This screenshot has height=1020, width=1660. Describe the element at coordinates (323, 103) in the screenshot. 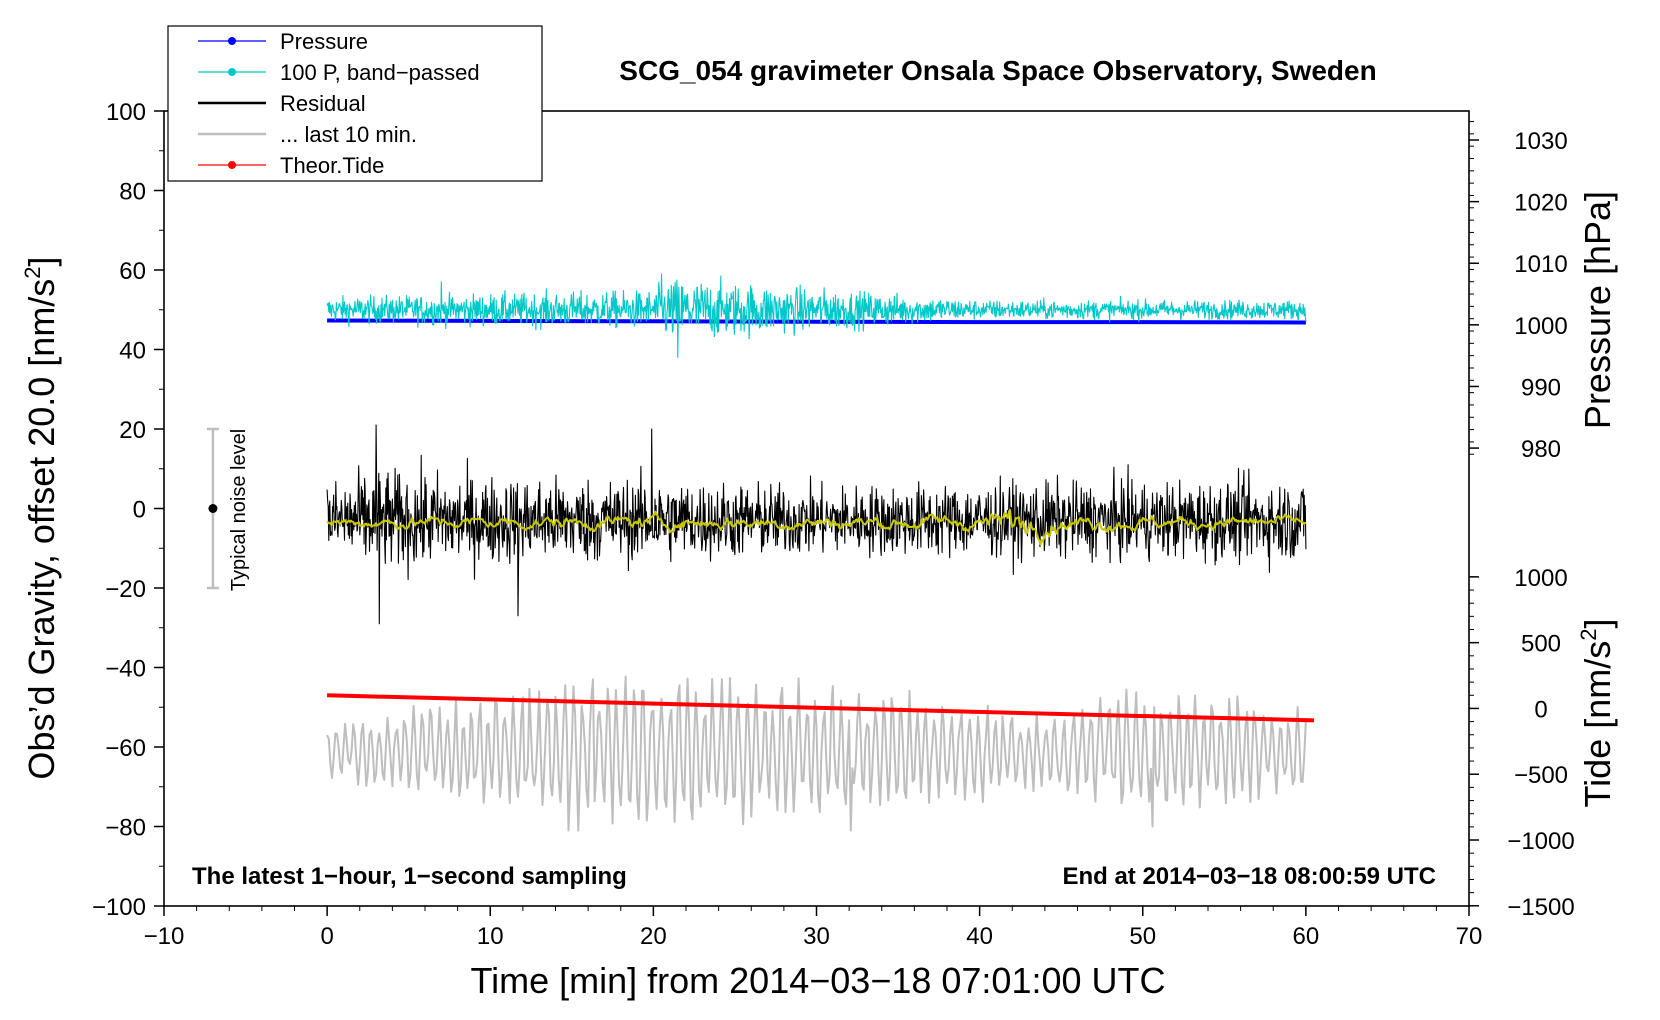

I see `legend-label-2: Residual` at that location.